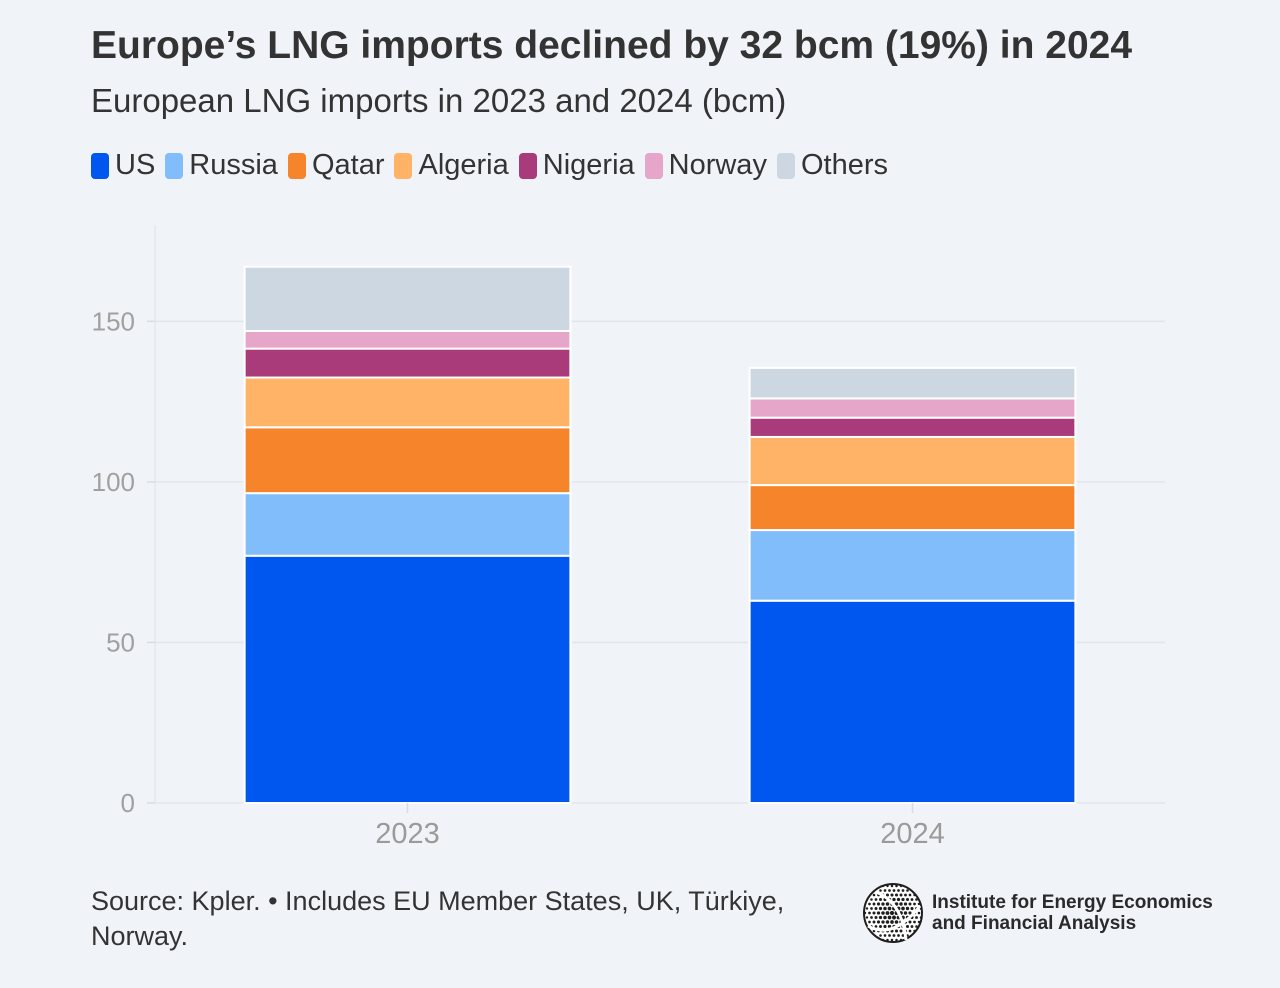  What do you see at coordinates (135, 165) in the screenshot?
I see `legend-label-us: US` at bounding box center [135, 165].